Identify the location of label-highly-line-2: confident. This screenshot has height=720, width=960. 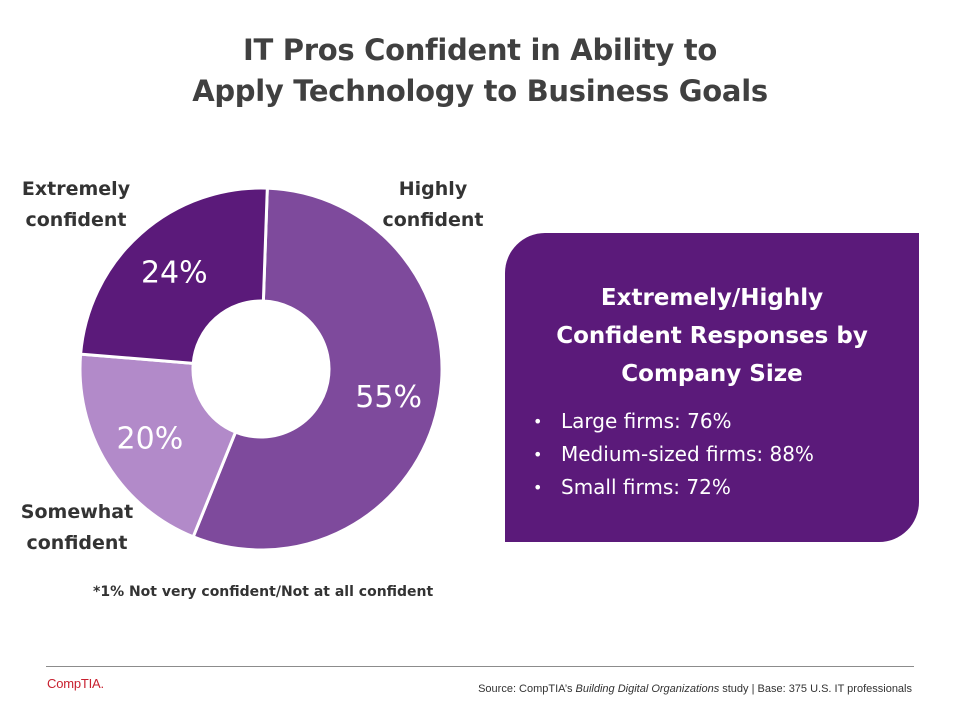
(433, 220).